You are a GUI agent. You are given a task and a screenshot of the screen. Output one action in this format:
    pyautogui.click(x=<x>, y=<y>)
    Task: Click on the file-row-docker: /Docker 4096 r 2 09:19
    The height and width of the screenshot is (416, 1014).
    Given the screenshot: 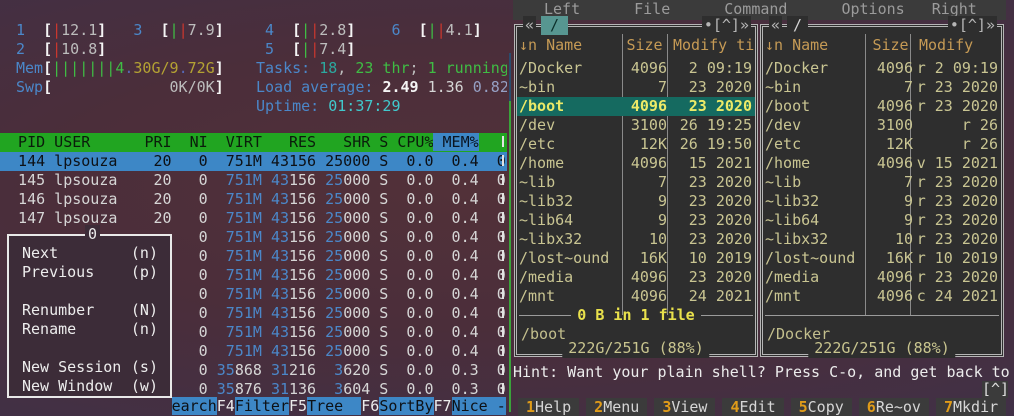 What is the action you would take?
    pyautogui.click(x=882, y=68)
    